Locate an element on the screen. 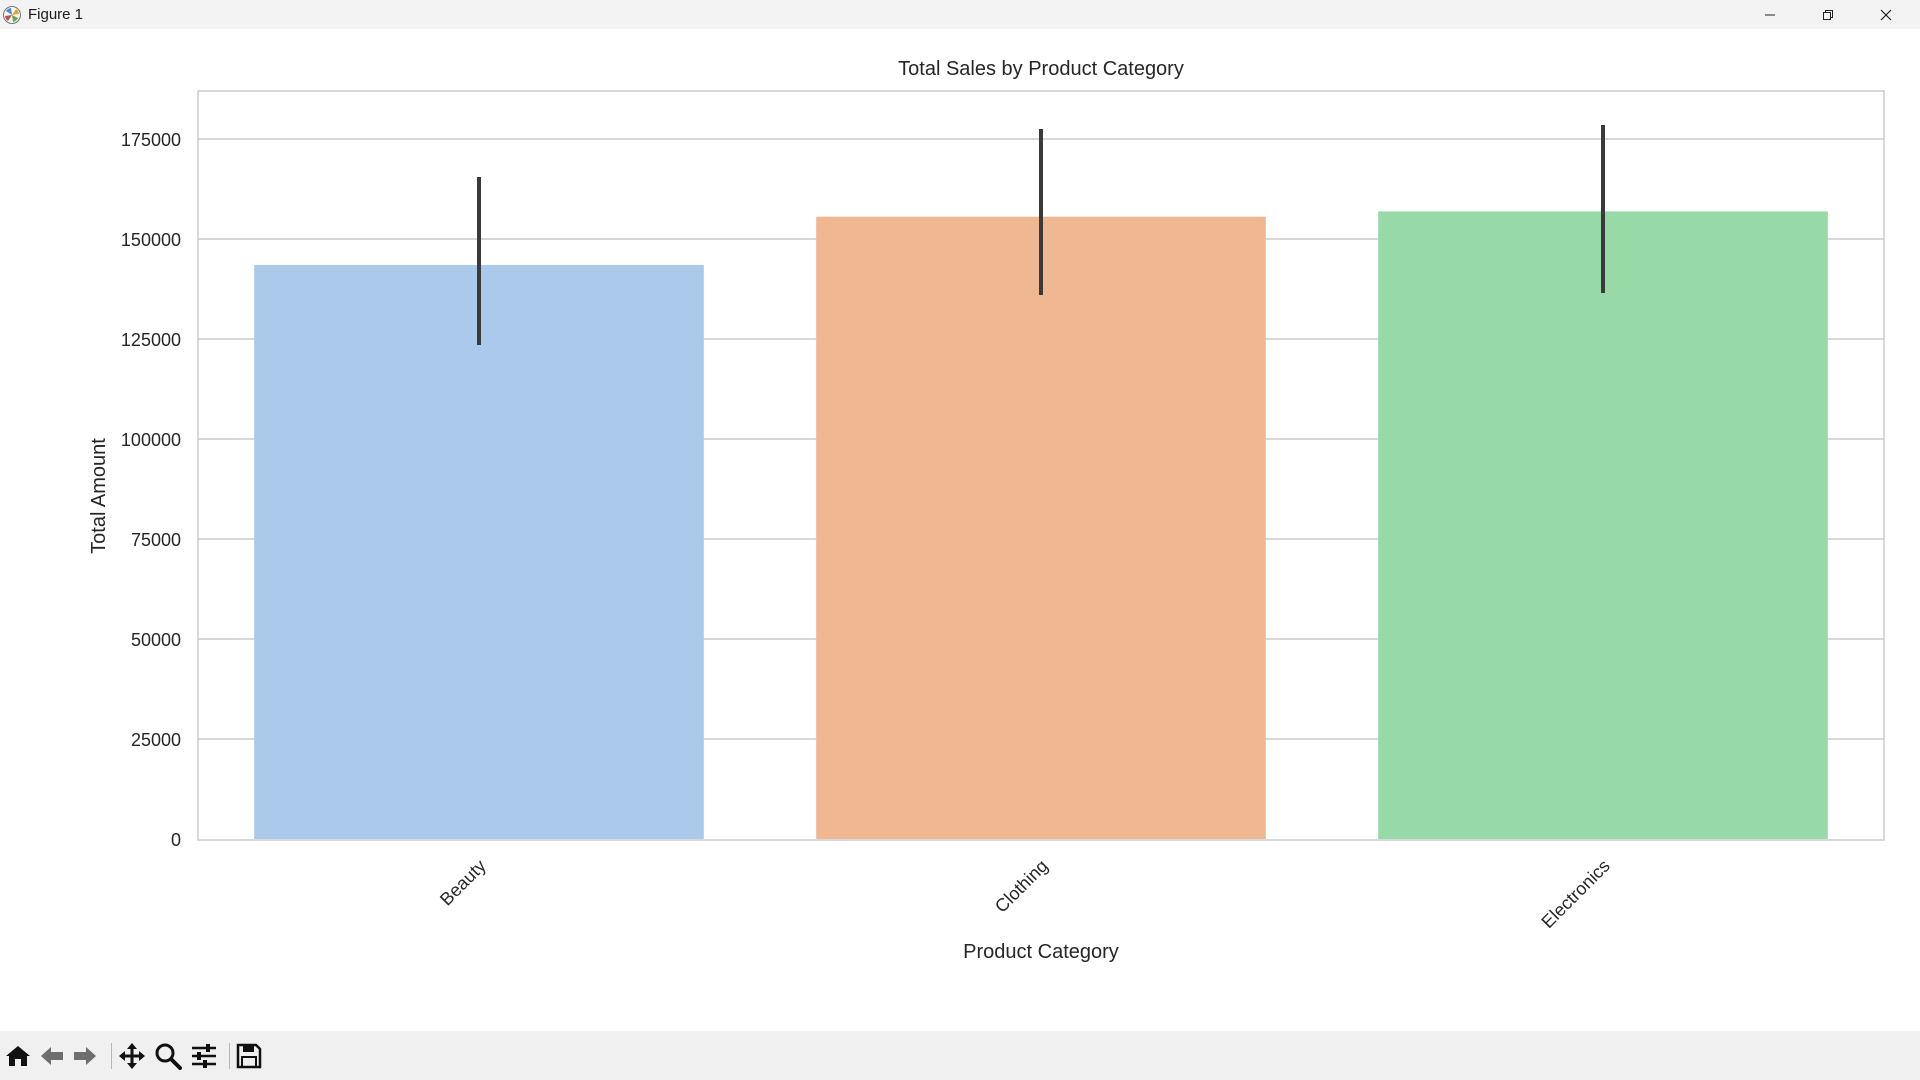 The height and width of the screenshot is (1080, 1920). x-tick-label: Clothing is located at coordinates (1021, 886).